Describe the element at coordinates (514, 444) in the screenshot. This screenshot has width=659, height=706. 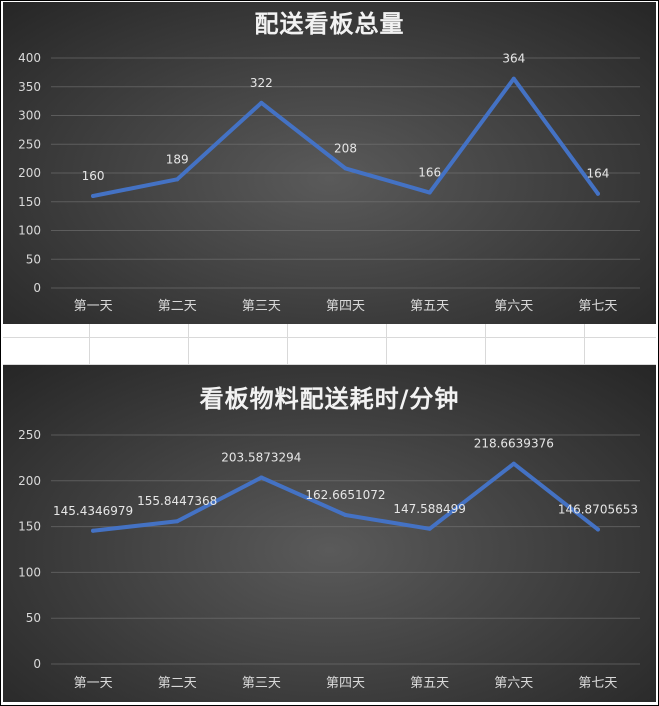
I see `data-label: 218.6639376` at that location.